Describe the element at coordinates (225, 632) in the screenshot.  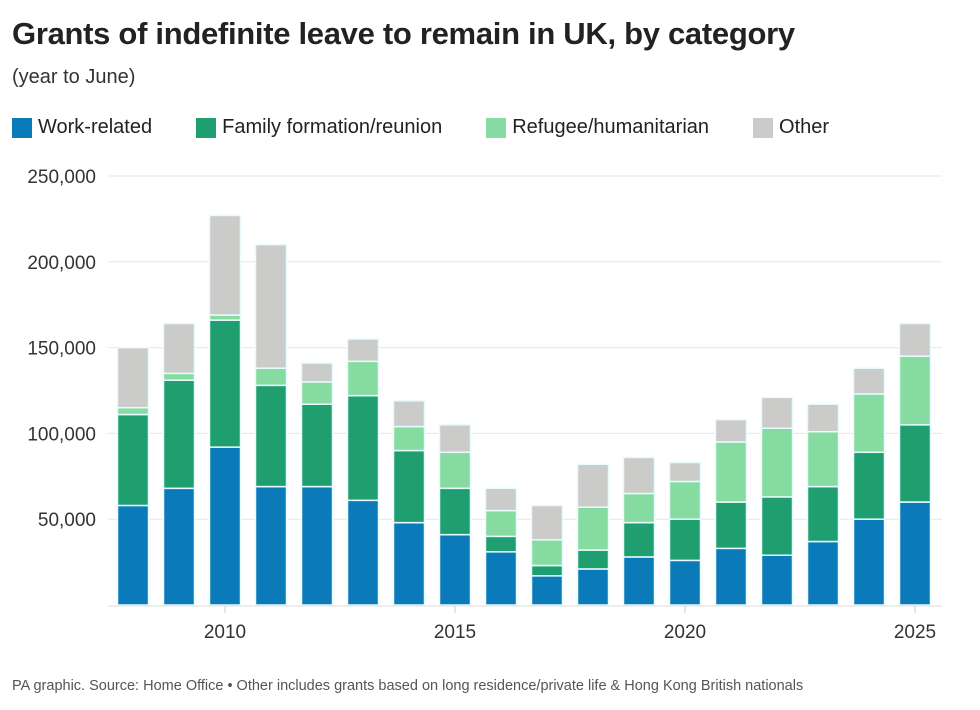
I see `x-tick-label: 2010` at that location.